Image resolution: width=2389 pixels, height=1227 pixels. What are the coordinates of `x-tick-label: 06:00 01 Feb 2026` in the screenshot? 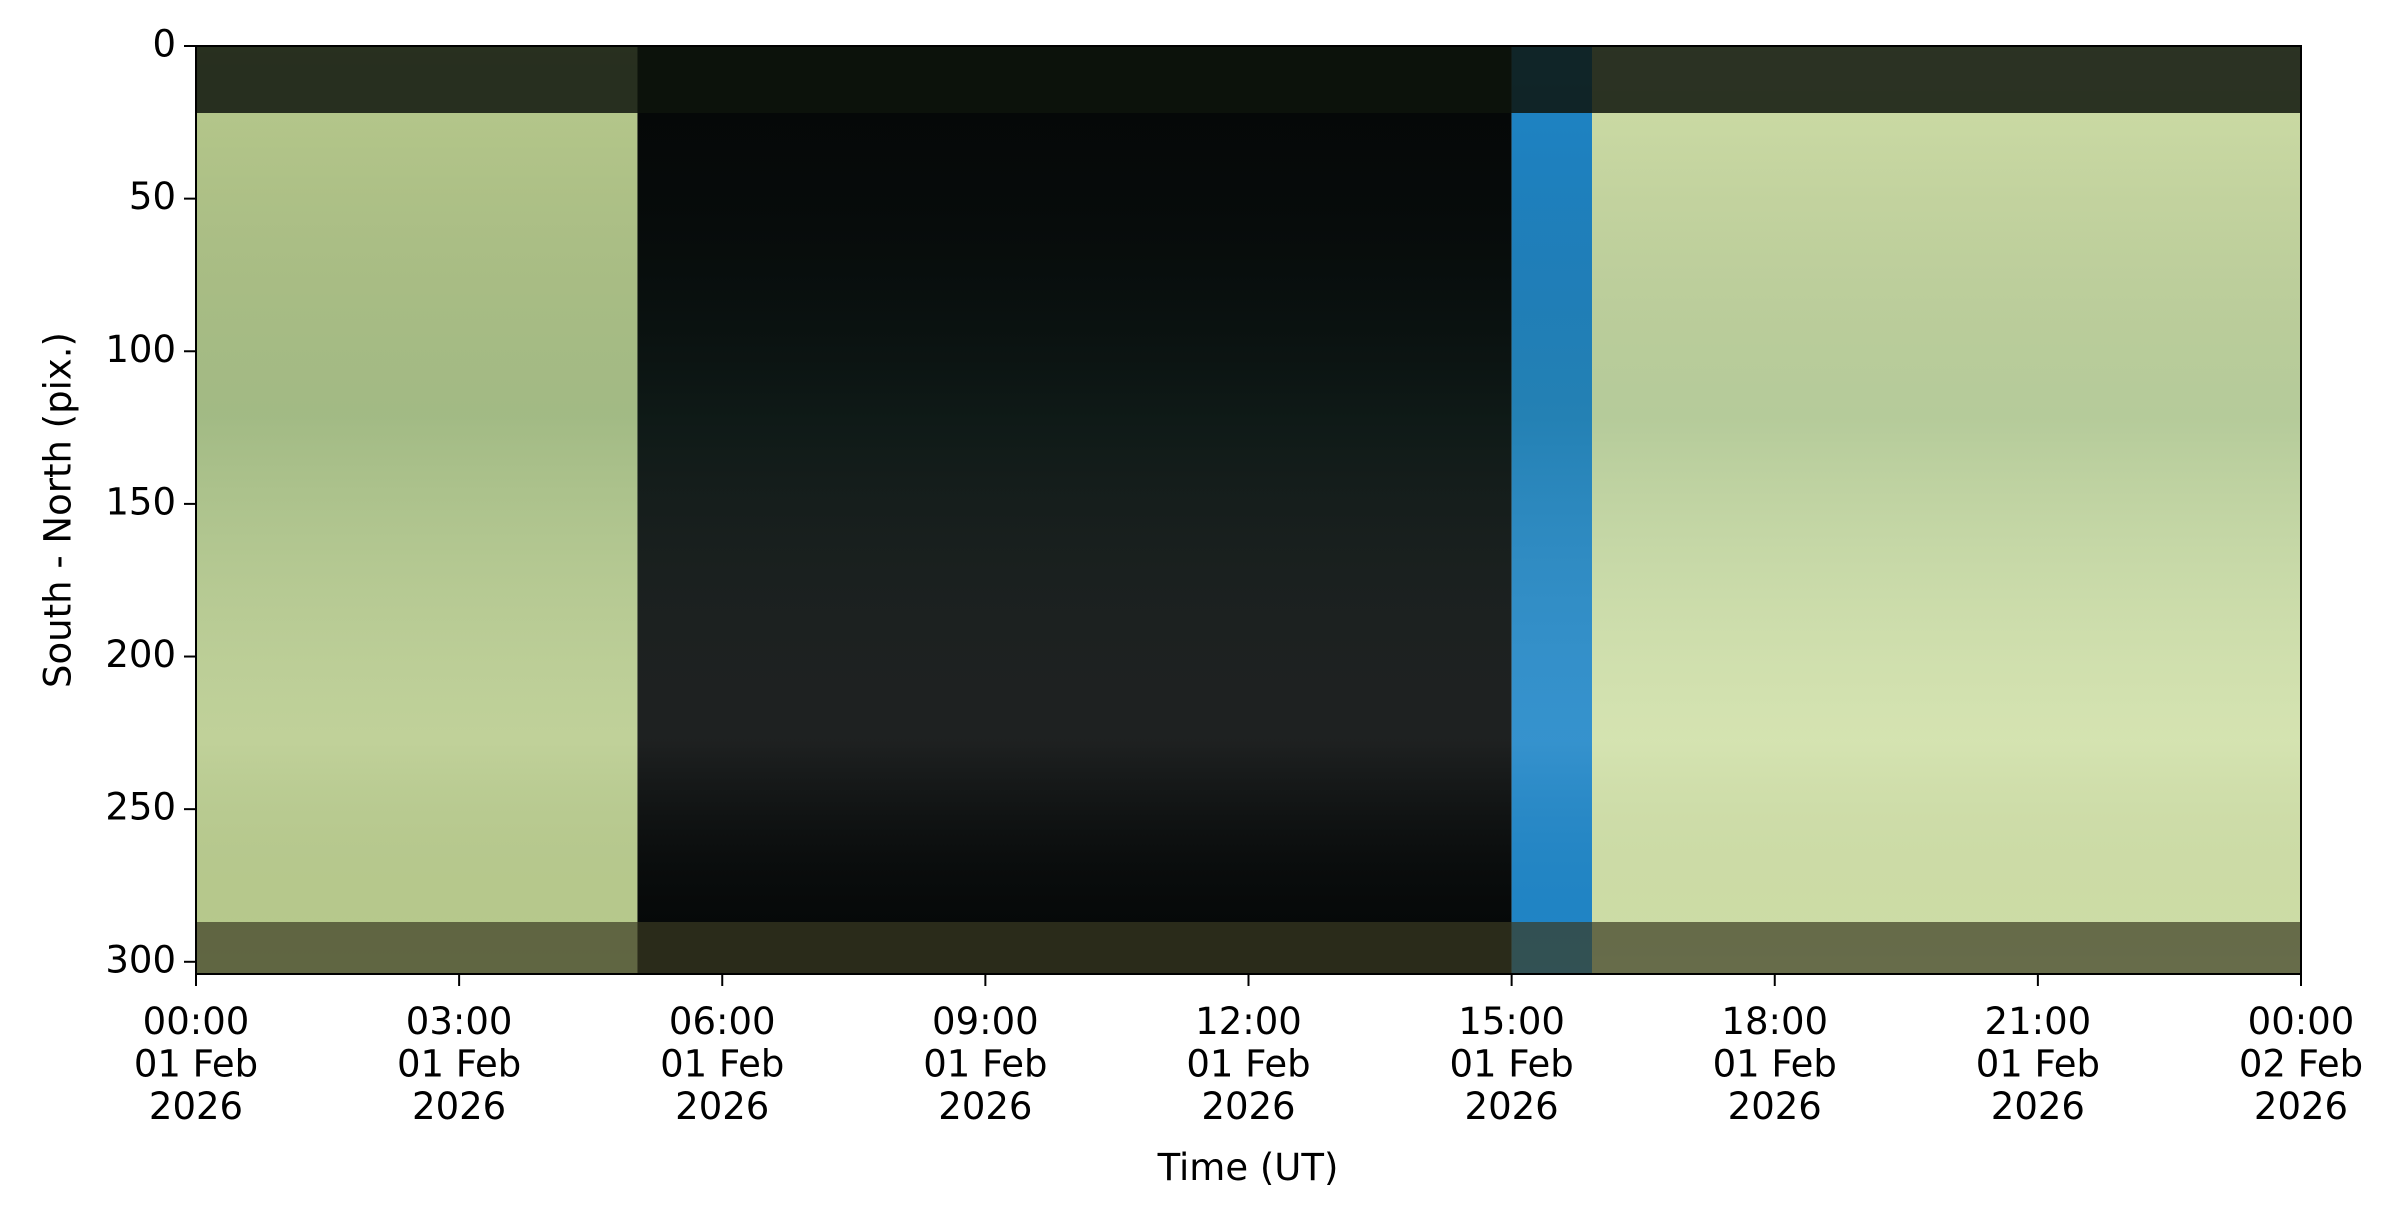 It's located at (722, 1064).